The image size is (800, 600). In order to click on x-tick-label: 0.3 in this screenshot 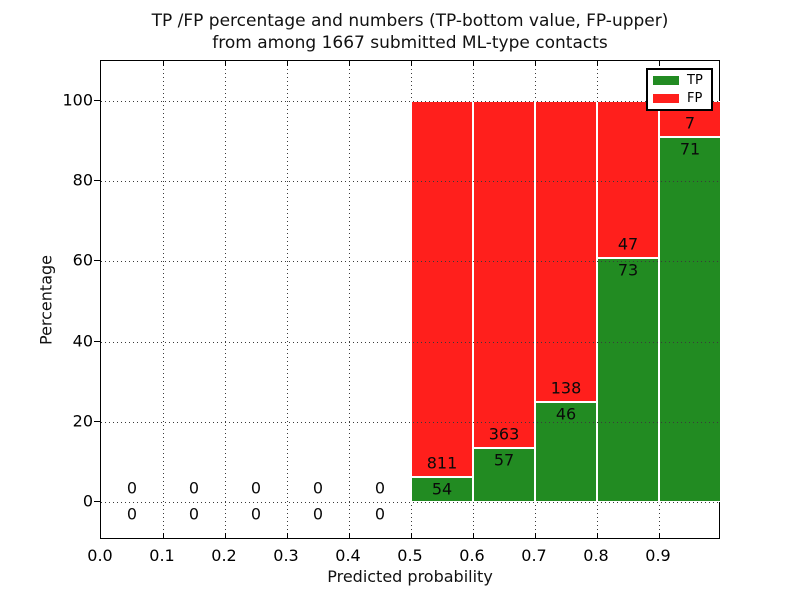, I will do `click(286, 555)`.